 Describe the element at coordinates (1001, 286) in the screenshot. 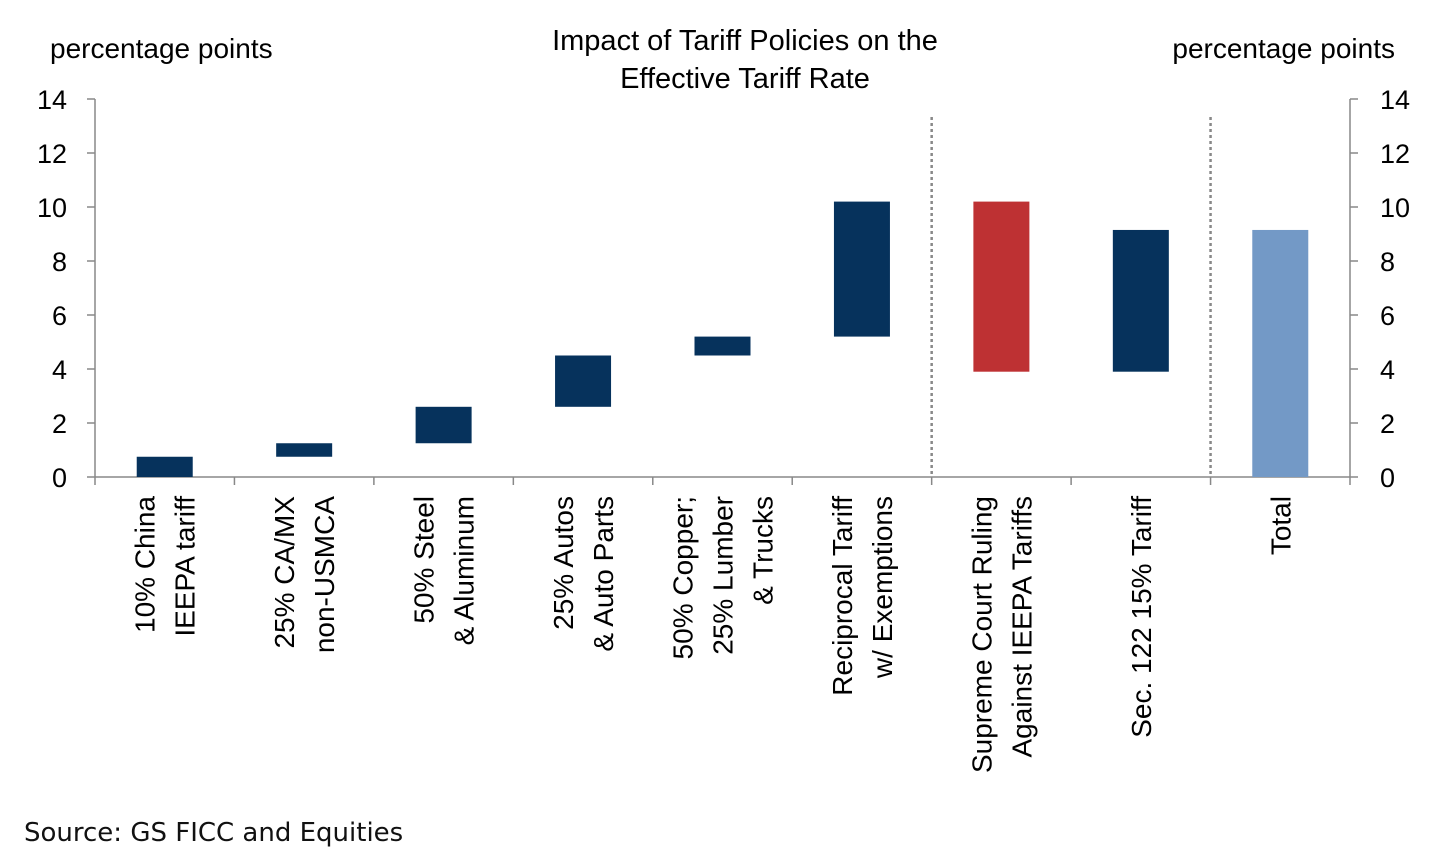

I see `bar-decrease` at that location.